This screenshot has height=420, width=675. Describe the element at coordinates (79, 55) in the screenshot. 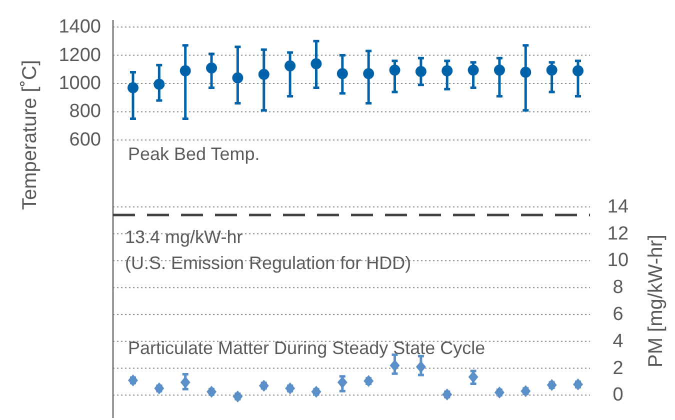

I see `y-tick-label: 1200` at that location.